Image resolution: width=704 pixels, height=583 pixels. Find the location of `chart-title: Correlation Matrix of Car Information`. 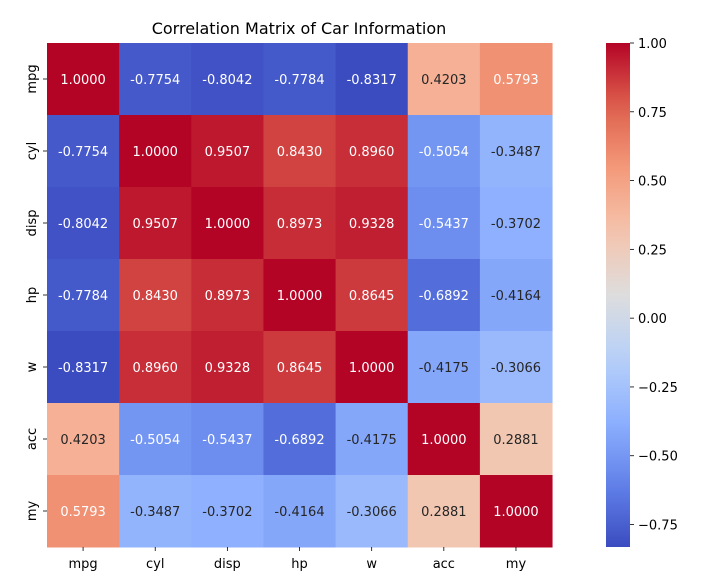

chart-title: Correlation Matrix of Car Information is located at coordinates (299, 28).